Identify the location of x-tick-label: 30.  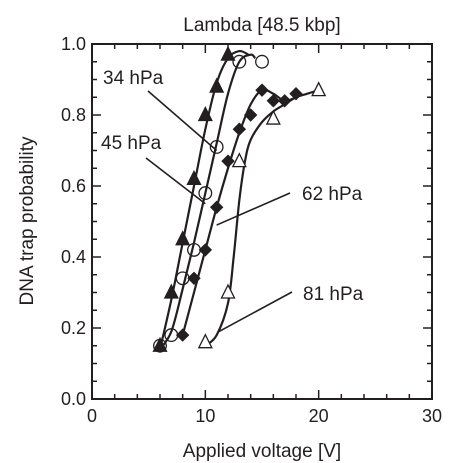
(432, 416).